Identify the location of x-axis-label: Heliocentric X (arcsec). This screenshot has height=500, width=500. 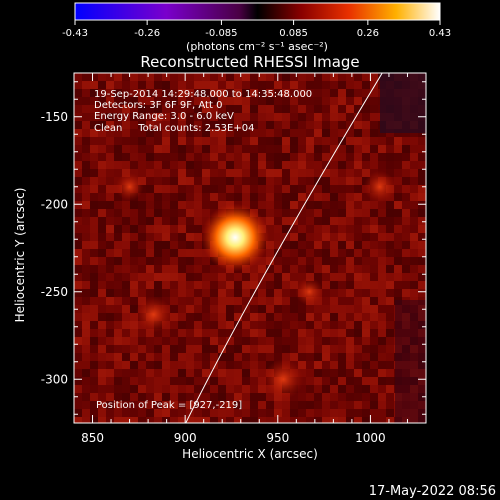
(250, 454).